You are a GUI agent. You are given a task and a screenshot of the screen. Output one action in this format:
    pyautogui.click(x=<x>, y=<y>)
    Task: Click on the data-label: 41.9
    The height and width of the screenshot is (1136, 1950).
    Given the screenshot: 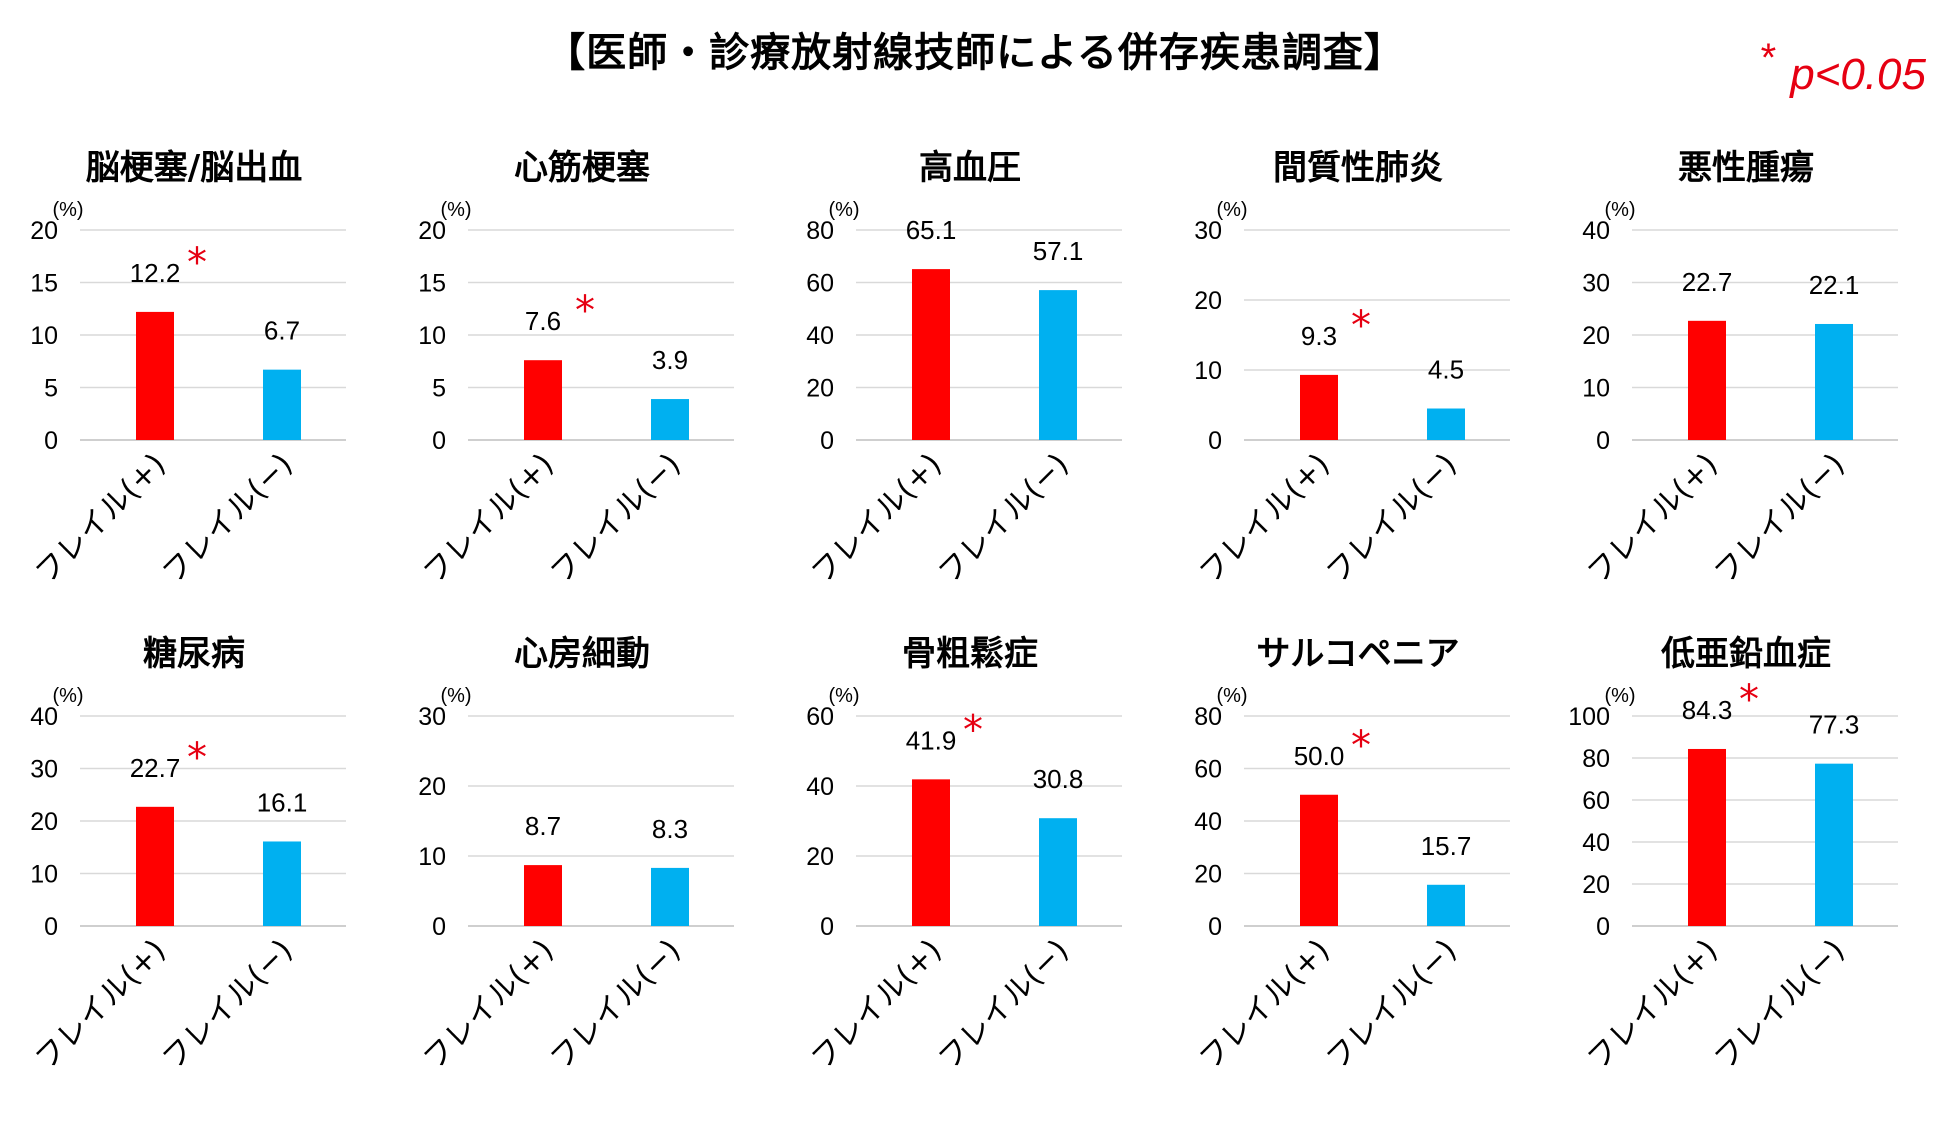 What is the action you would take?
    pyautogui.click(x=931, y=740)
    